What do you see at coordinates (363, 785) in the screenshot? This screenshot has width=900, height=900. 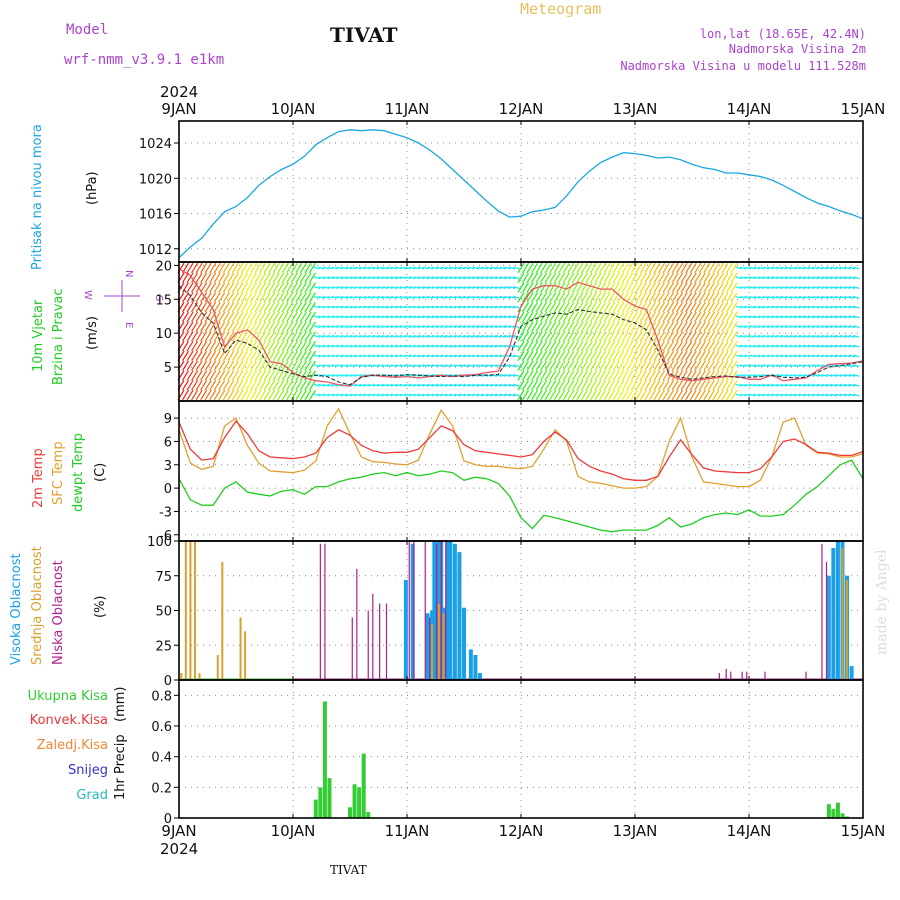 I see `precip-total-bar` at bounding box center [363, 785].